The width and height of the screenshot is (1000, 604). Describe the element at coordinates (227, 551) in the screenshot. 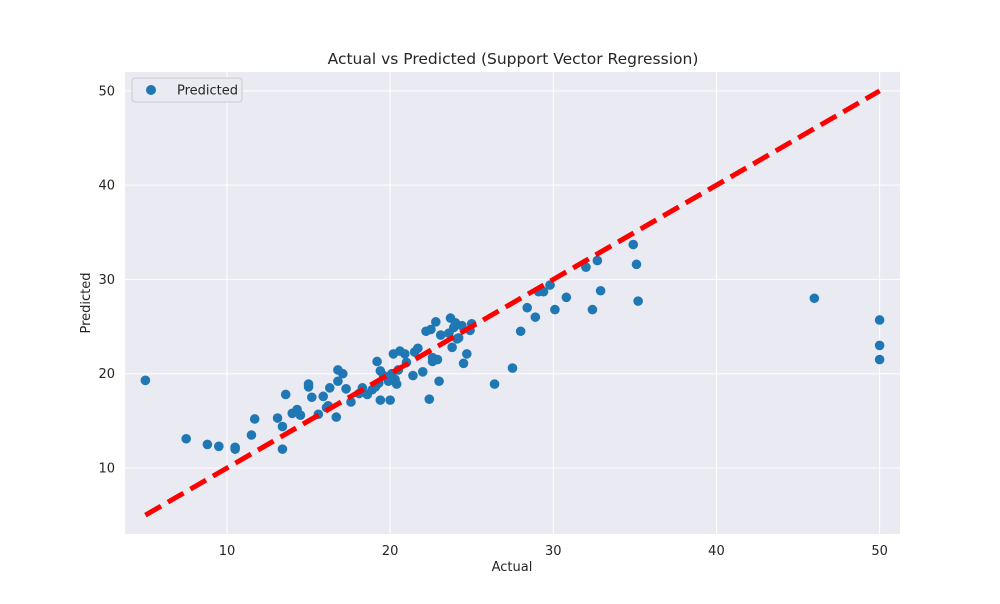

I see `x-tick-label: 10` at that location.